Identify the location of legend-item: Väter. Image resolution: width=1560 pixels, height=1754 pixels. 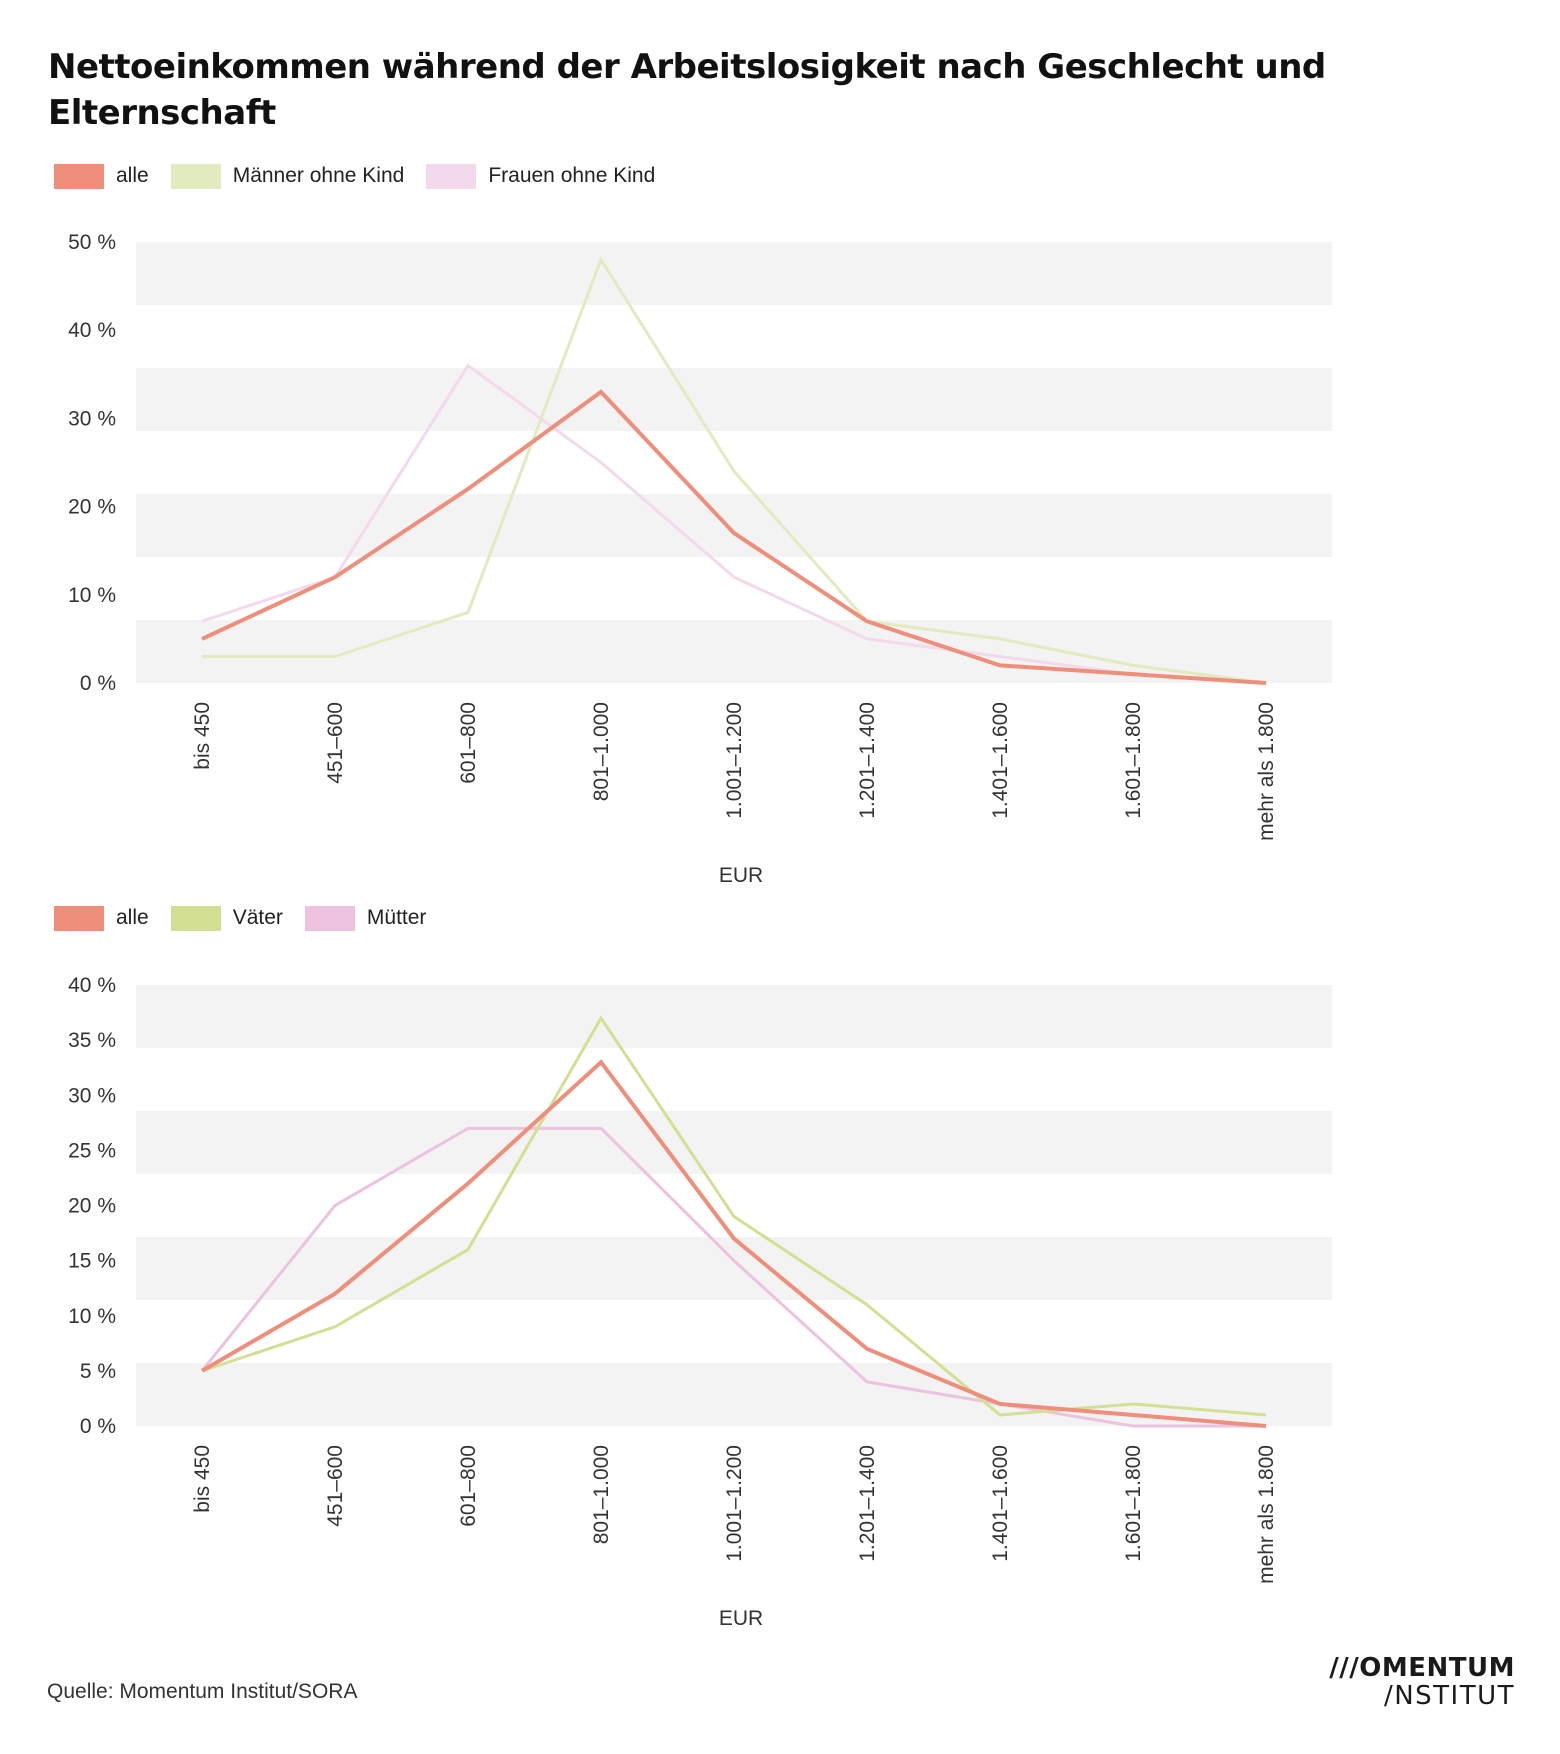
(226, 918).